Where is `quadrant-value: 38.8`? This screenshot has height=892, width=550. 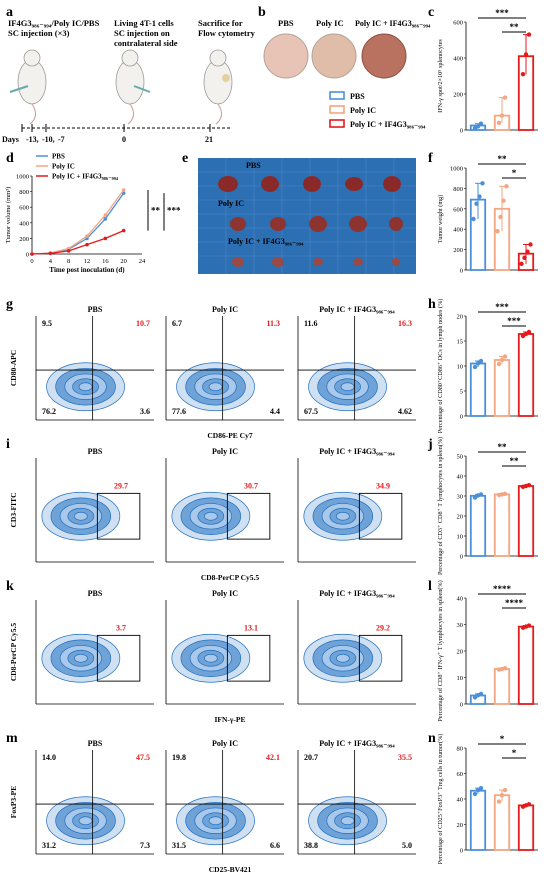 quadrant-value: 38.8 is located at coordinates (311, 845).